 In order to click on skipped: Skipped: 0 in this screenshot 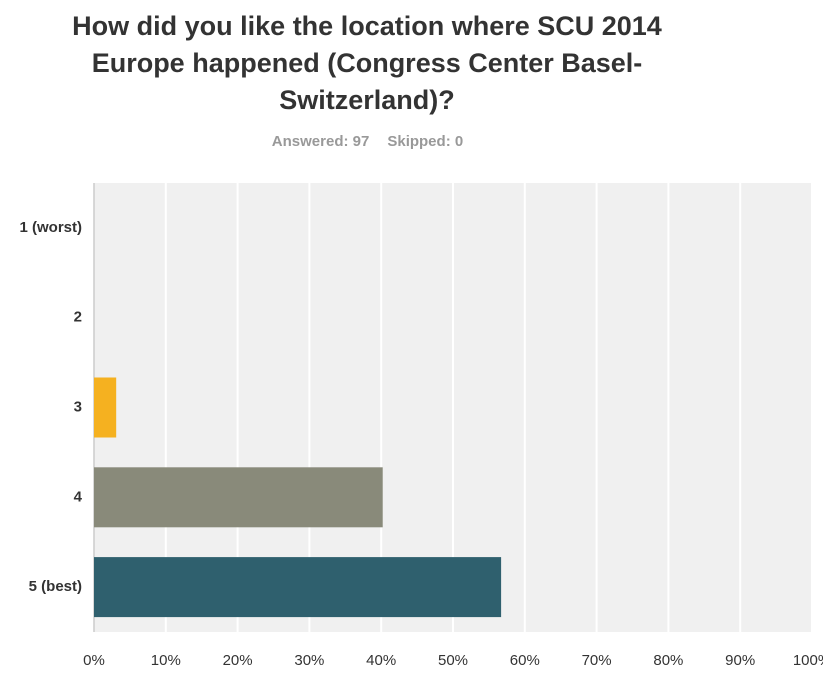, I will do `click(425, 141)`.